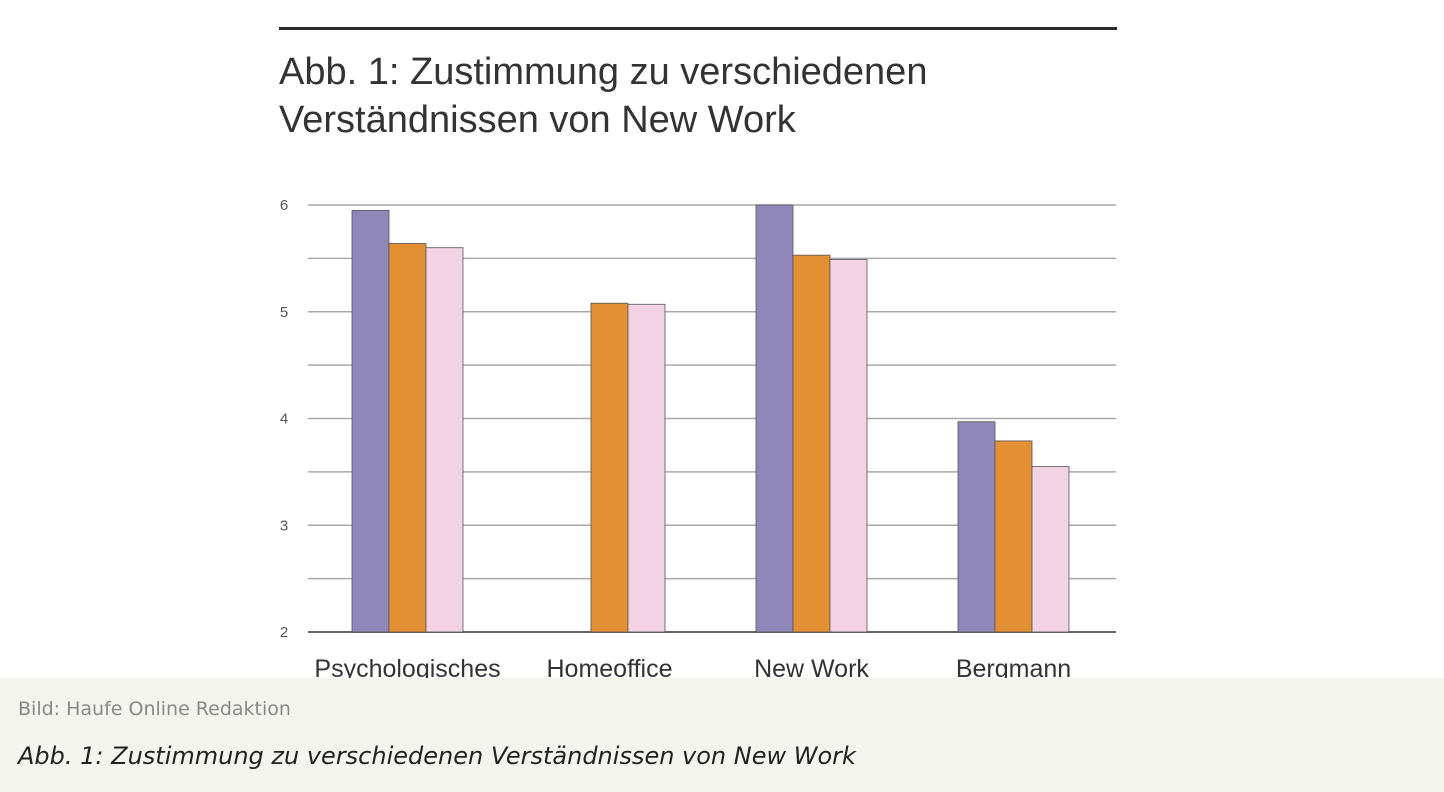  Describe the element at coordinates (284, 525) in the screenshot. I see `y-tick-label: 3` at that location.